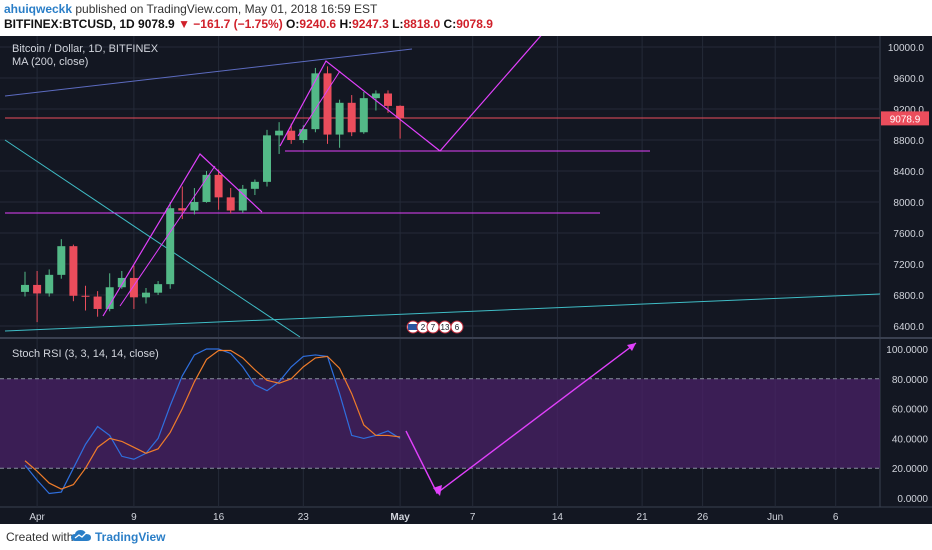 The height and width of the screenshot is (550, 932). I want to click on event-badge-label: 13, so click(445, 327).